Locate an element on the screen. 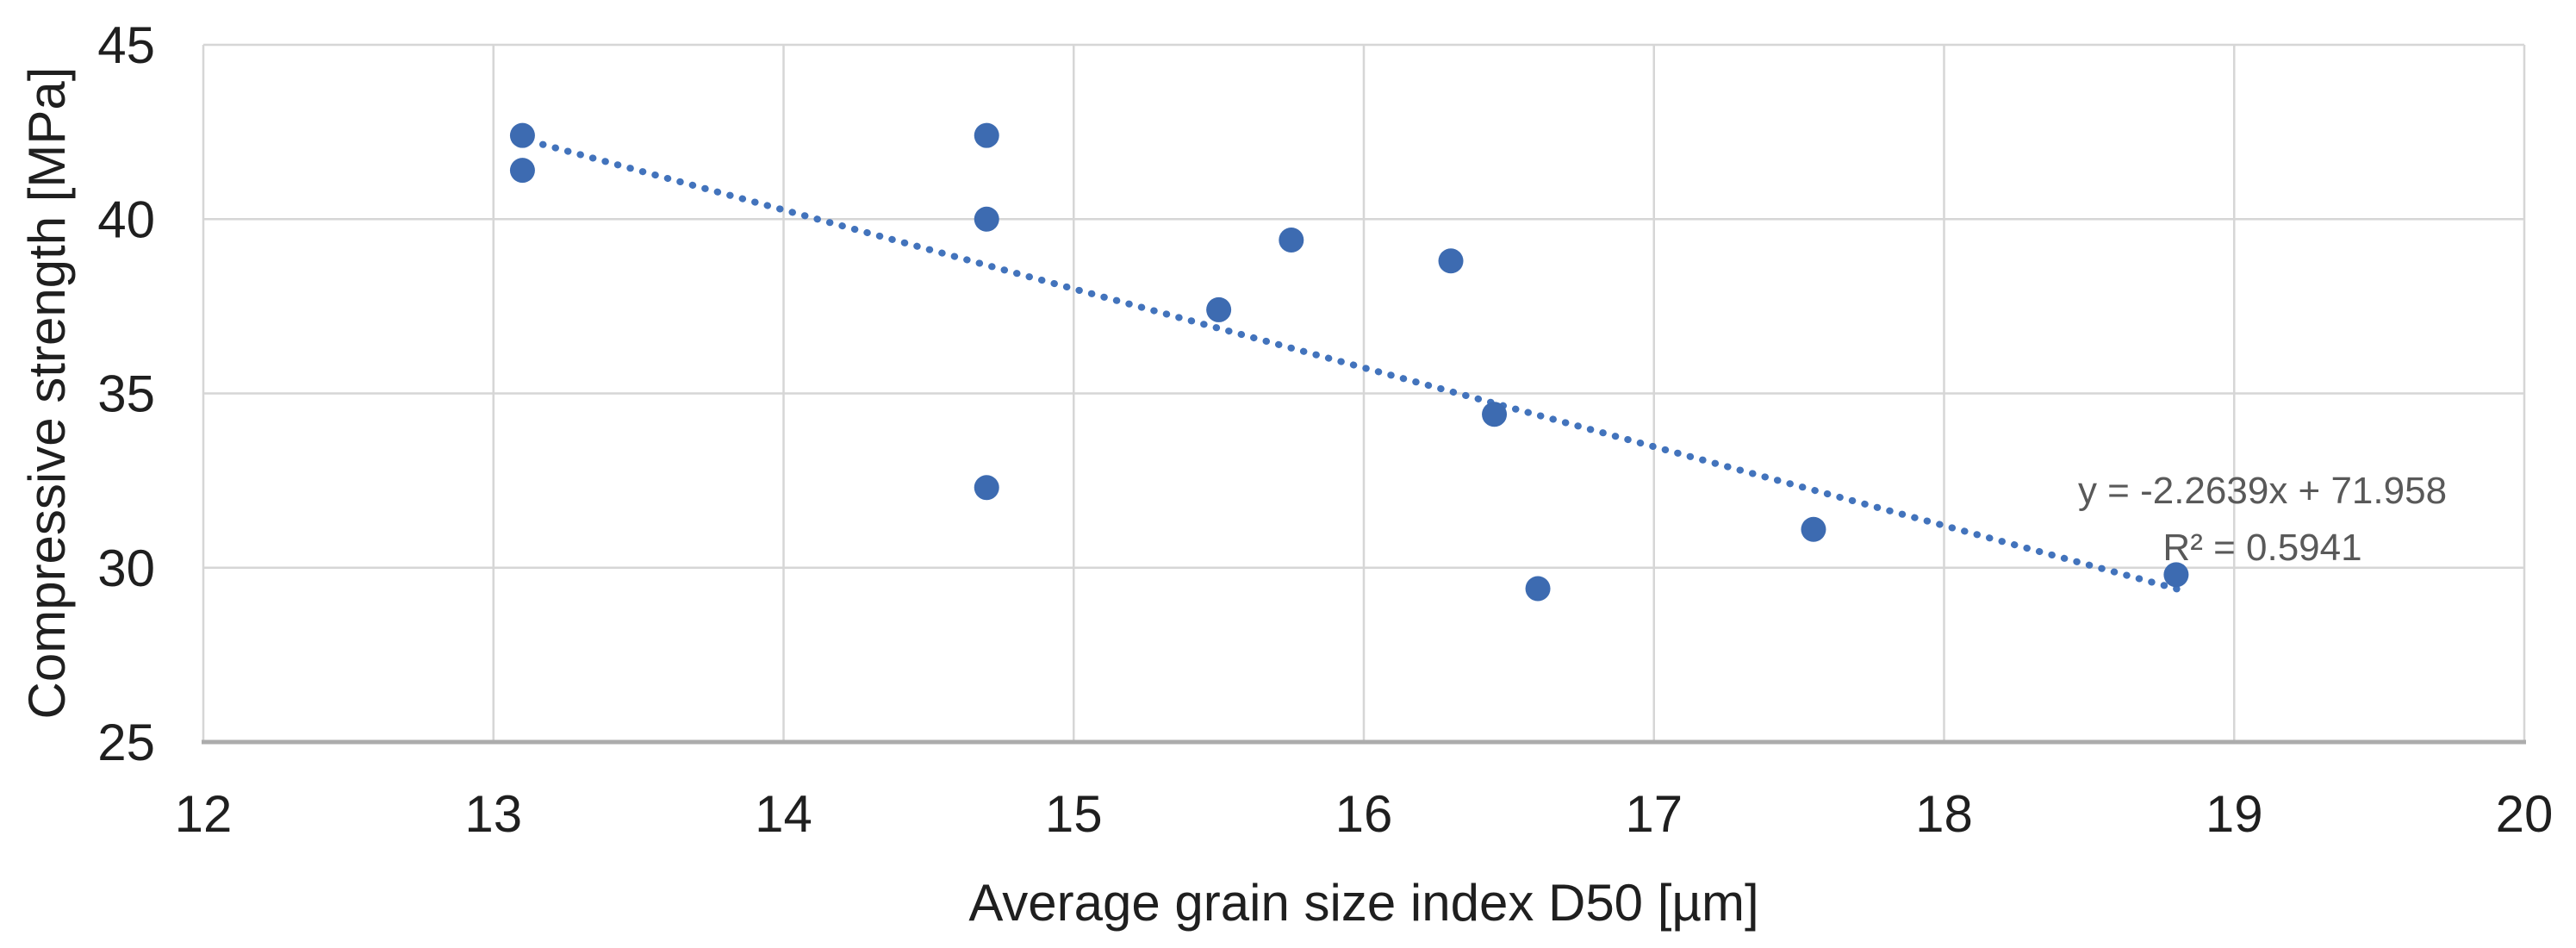  y-tick-label: 40 is located at coordinates (126, 219).